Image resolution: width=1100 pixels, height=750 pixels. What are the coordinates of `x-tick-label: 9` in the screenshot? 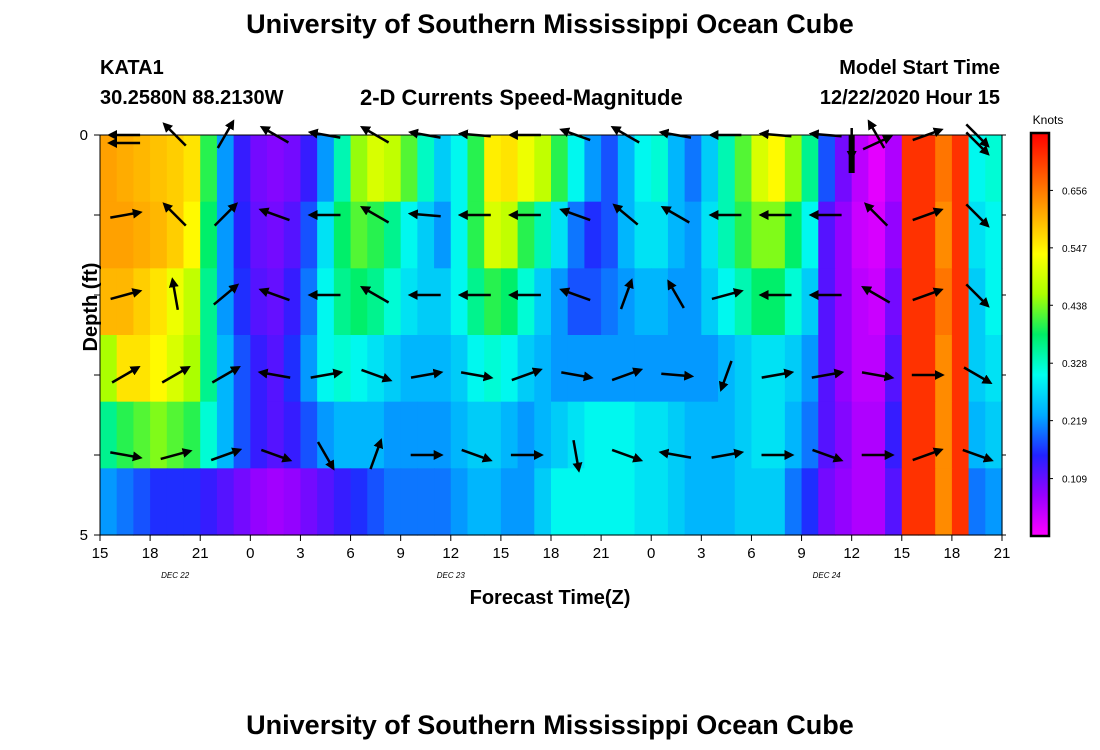 It's located at (400, 553).